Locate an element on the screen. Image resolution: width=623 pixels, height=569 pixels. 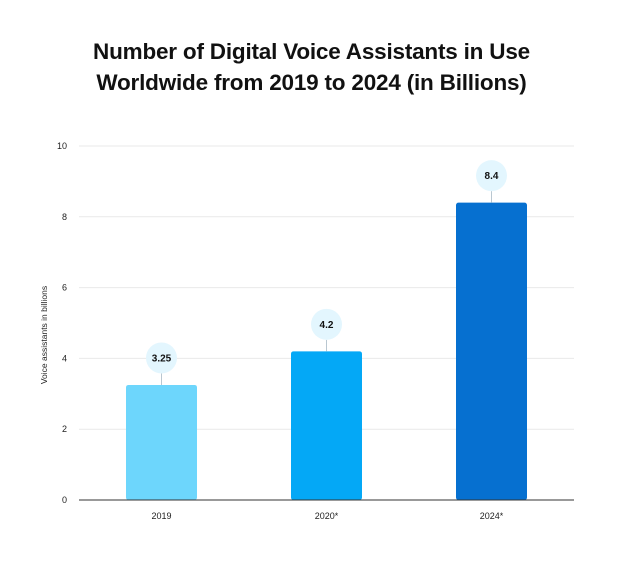
x-axis-ticks: 2019 2020* 2024* is located at coordinates (327, 516).